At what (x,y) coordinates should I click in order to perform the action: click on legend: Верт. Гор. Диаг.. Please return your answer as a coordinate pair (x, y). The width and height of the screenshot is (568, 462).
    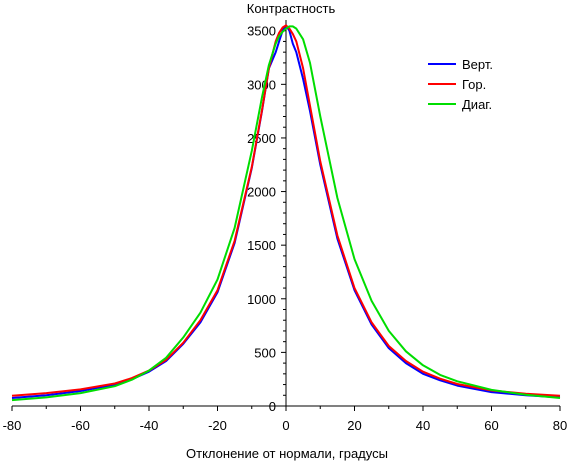
    Looking at the image, I should click on (460, 84).